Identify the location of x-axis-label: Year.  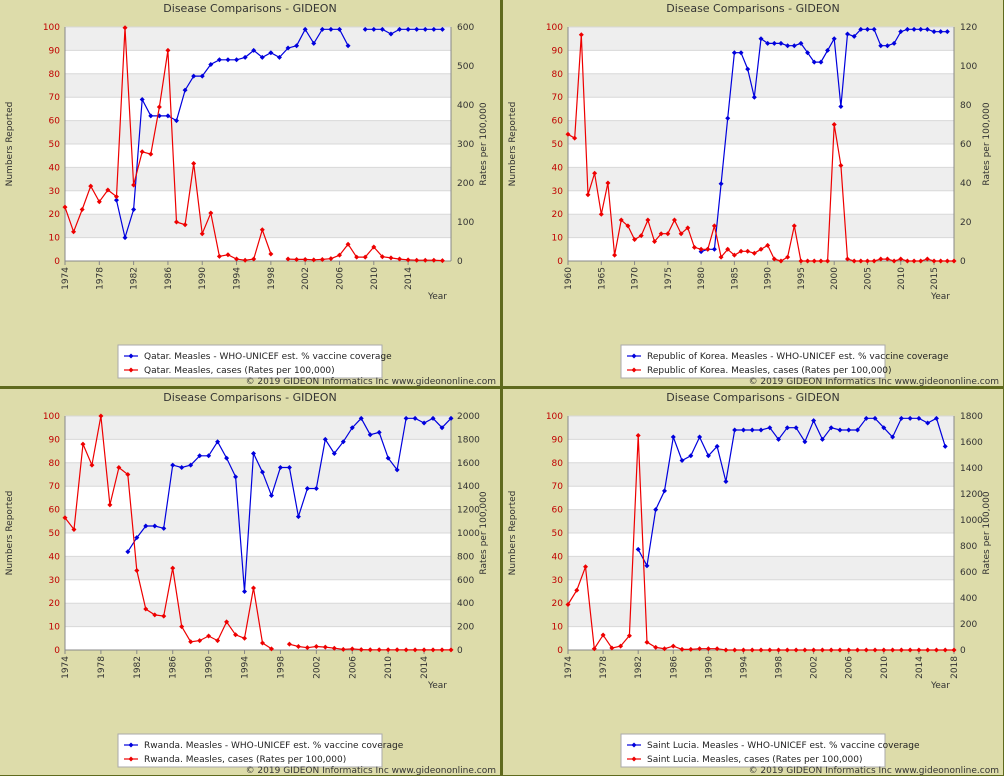
(940, 686).